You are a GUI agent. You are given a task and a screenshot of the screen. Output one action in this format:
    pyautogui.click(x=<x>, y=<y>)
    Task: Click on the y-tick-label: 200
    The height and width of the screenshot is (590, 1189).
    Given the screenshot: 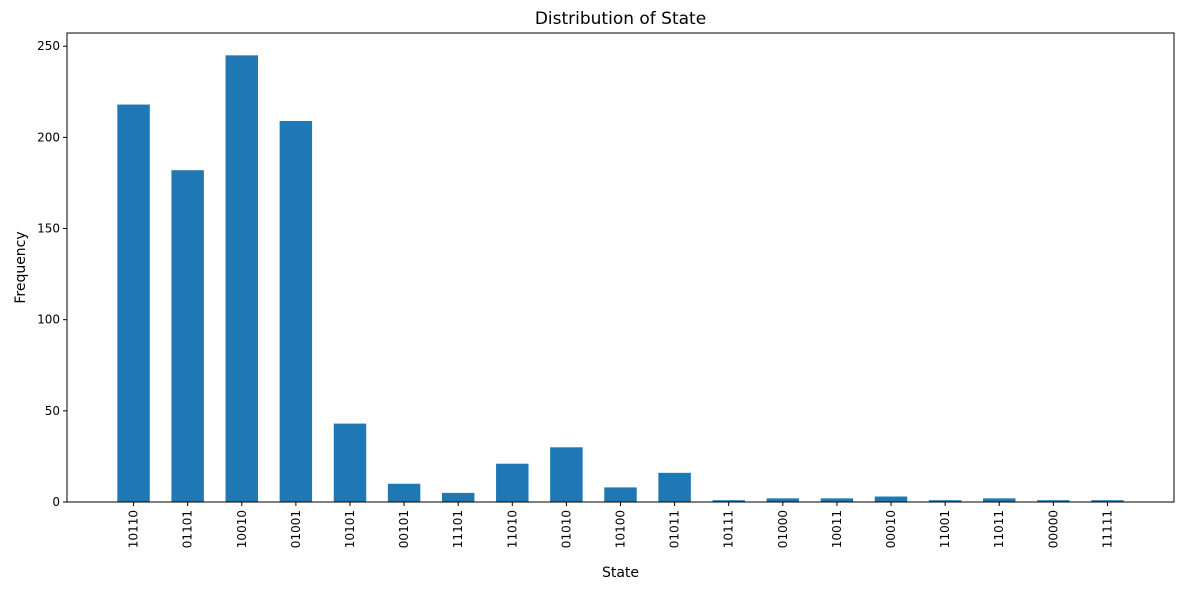 What is the action you would take?
    pyautogui.click(x=48, y=137)
    